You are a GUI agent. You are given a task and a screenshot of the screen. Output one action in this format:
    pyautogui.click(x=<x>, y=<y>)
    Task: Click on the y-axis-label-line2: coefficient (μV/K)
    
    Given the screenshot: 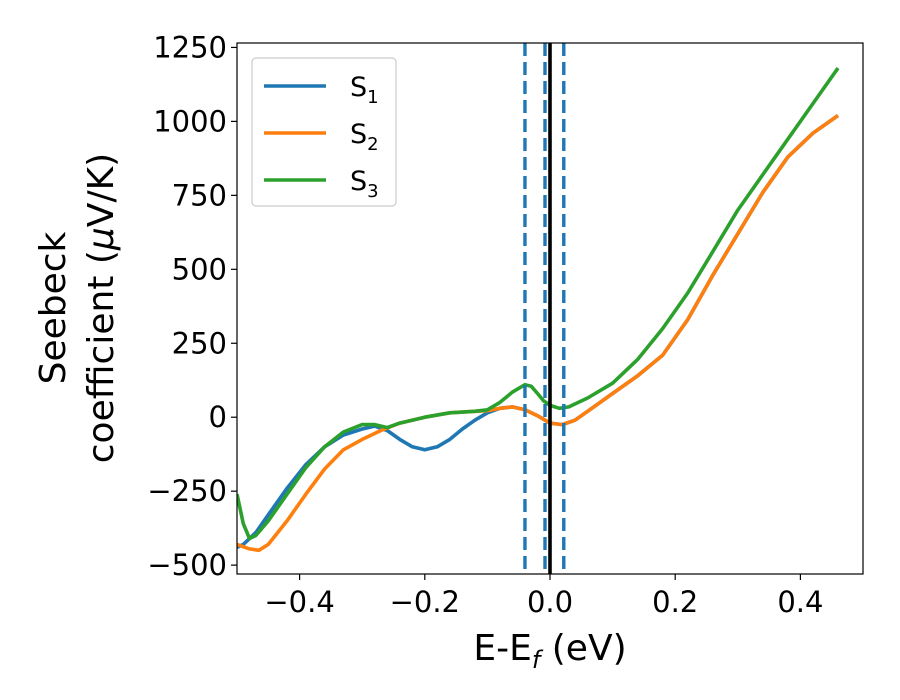 What is the action you would take?
    pyautogui.click(x=101, y=308)
    